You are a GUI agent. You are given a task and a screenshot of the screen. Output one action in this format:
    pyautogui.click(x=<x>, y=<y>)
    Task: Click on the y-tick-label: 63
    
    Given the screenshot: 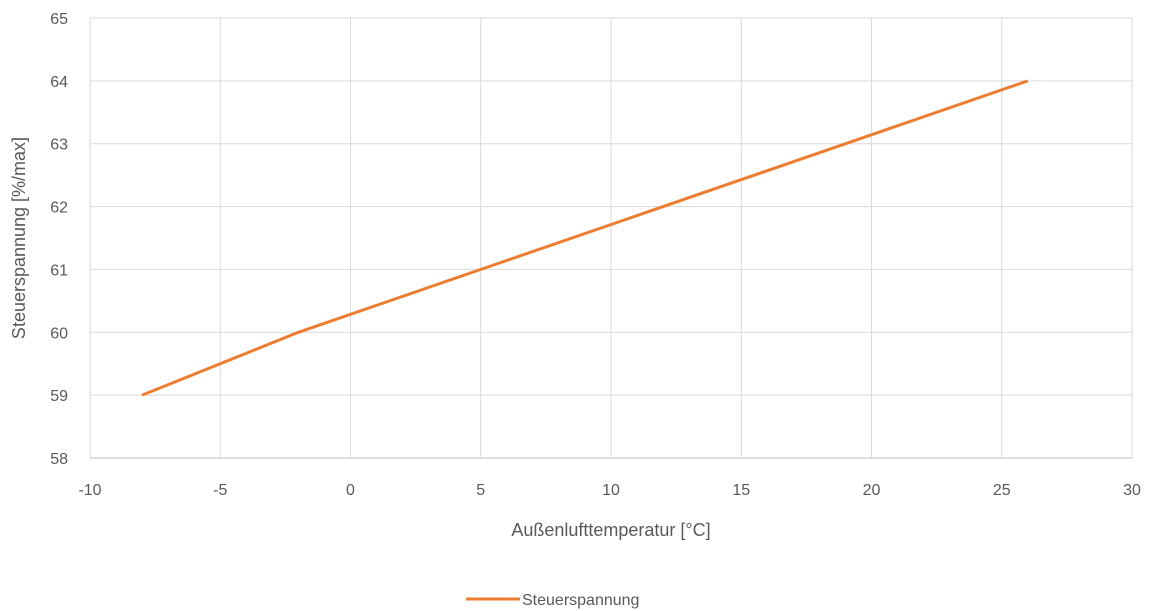 What is the action you would take?
    pyautogui.click(x=59, y=145)
    